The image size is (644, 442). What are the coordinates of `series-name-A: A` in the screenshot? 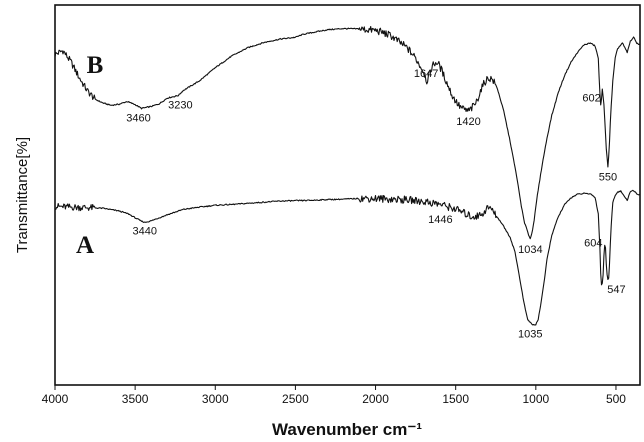 It's located at (85, 245).